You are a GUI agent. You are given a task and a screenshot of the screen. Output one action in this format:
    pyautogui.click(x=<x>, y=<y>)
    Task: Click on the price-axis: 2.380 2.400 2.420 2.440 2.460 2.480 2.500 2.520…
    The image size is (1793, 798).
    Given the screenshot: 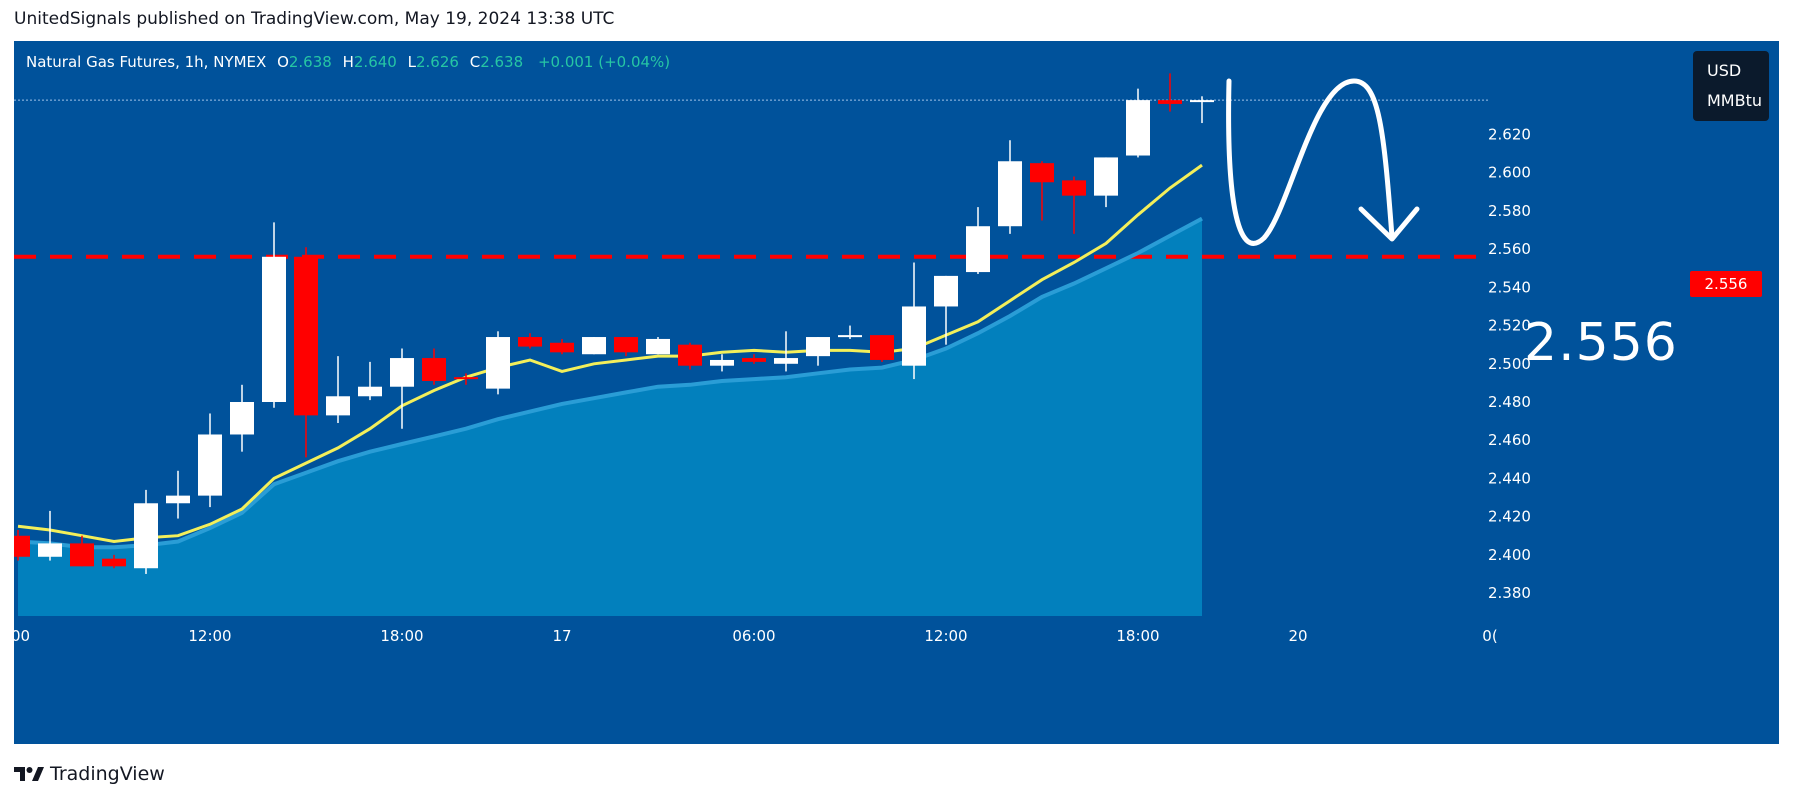 What is the action you would take?
    pyautogui.click(x=1509, y=364)
    